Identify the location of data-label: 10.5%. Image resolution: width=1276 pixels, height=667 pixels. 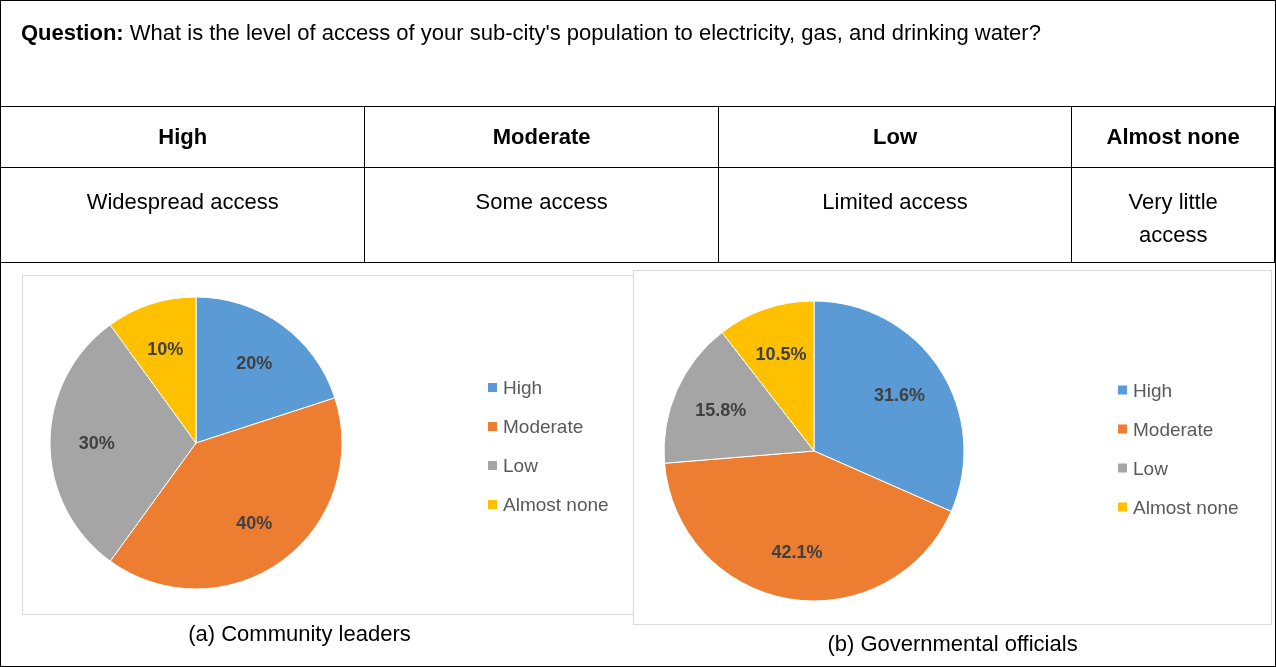
(781, 354).